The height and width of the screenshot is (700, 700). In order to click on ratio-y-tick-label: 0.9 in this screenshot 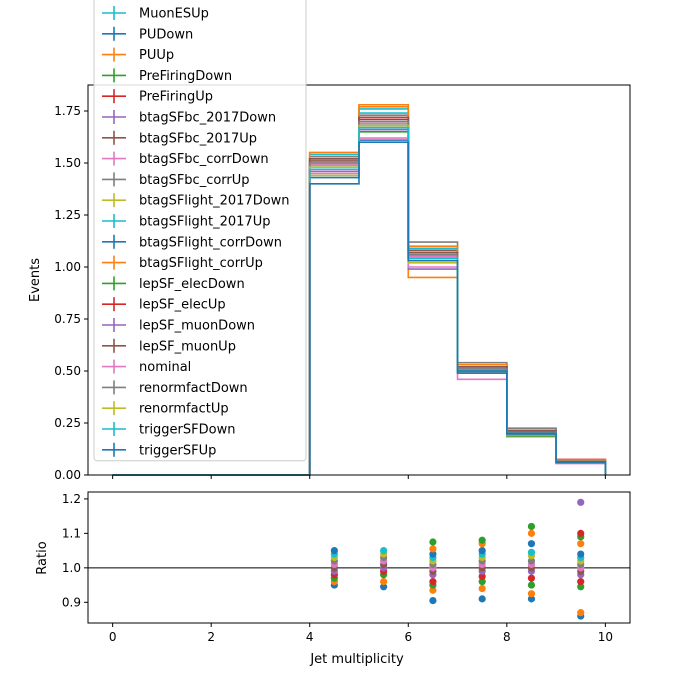, I will do `click(71, 602)`.